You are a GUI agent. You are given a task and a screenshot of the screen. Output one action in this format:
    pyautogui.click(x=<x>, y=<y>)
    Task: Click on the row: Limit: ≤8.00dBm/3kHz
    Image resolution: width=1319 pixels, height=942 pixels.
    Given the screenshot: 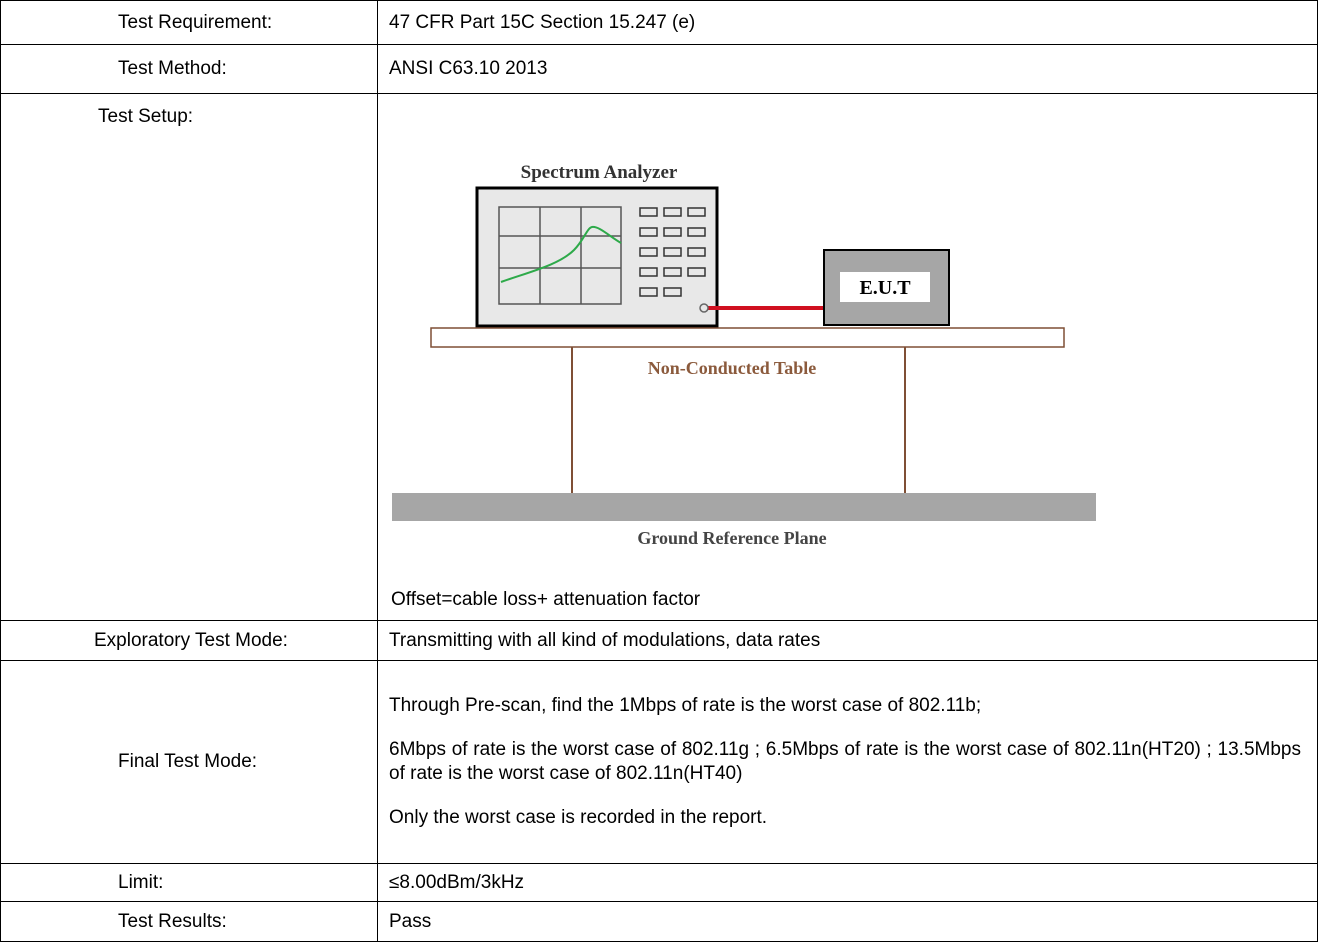 What is the action you would take?
    pyautogui.click(x=659, y=882)
    